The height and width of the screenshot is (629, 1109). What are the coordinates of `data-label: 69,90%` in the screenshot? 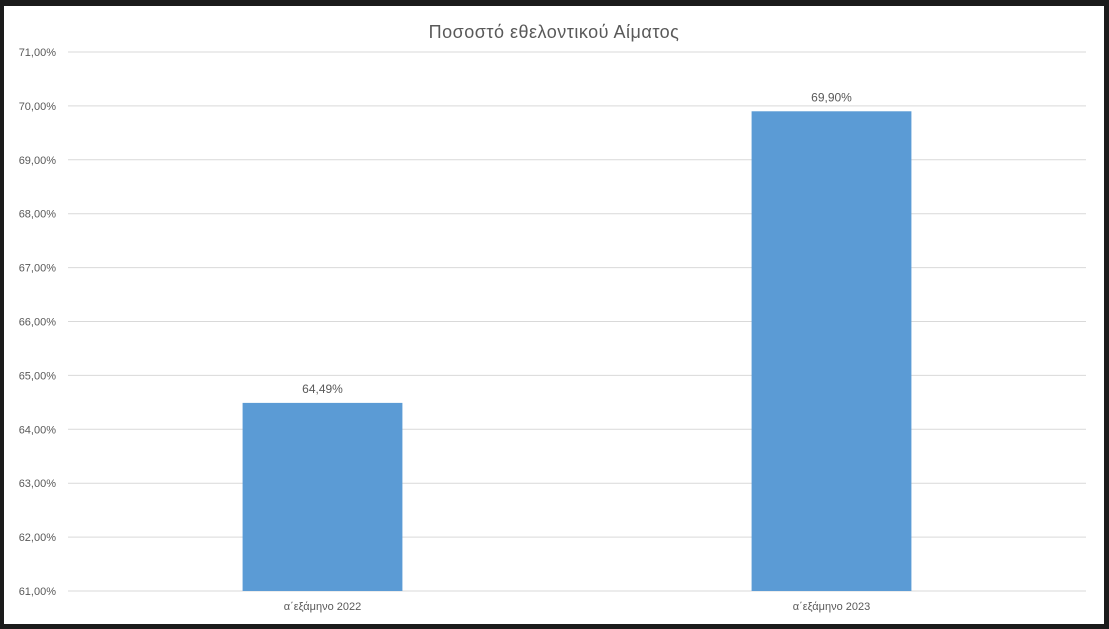 It's located at (831, 97).